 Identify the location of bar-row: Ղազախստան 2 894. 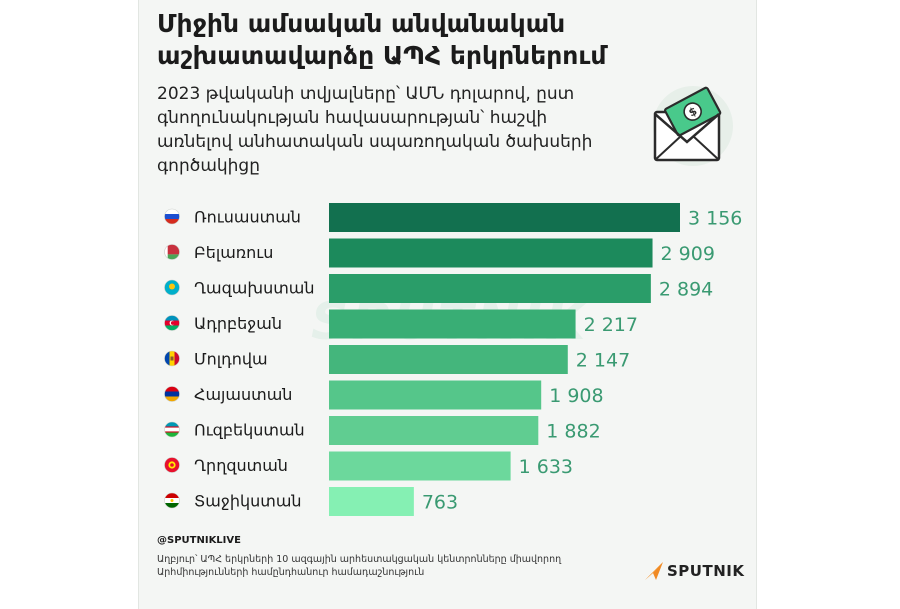
(438, 288).